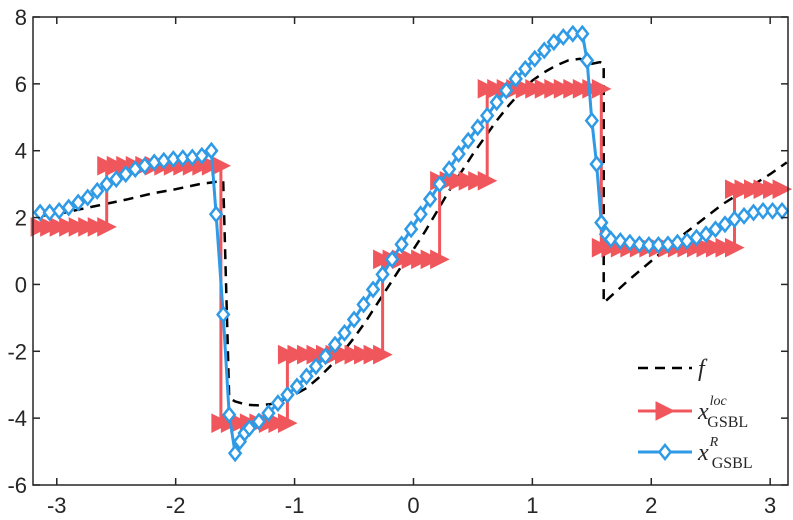  I want to click on x-tick-label: 3, so click(770, 505).